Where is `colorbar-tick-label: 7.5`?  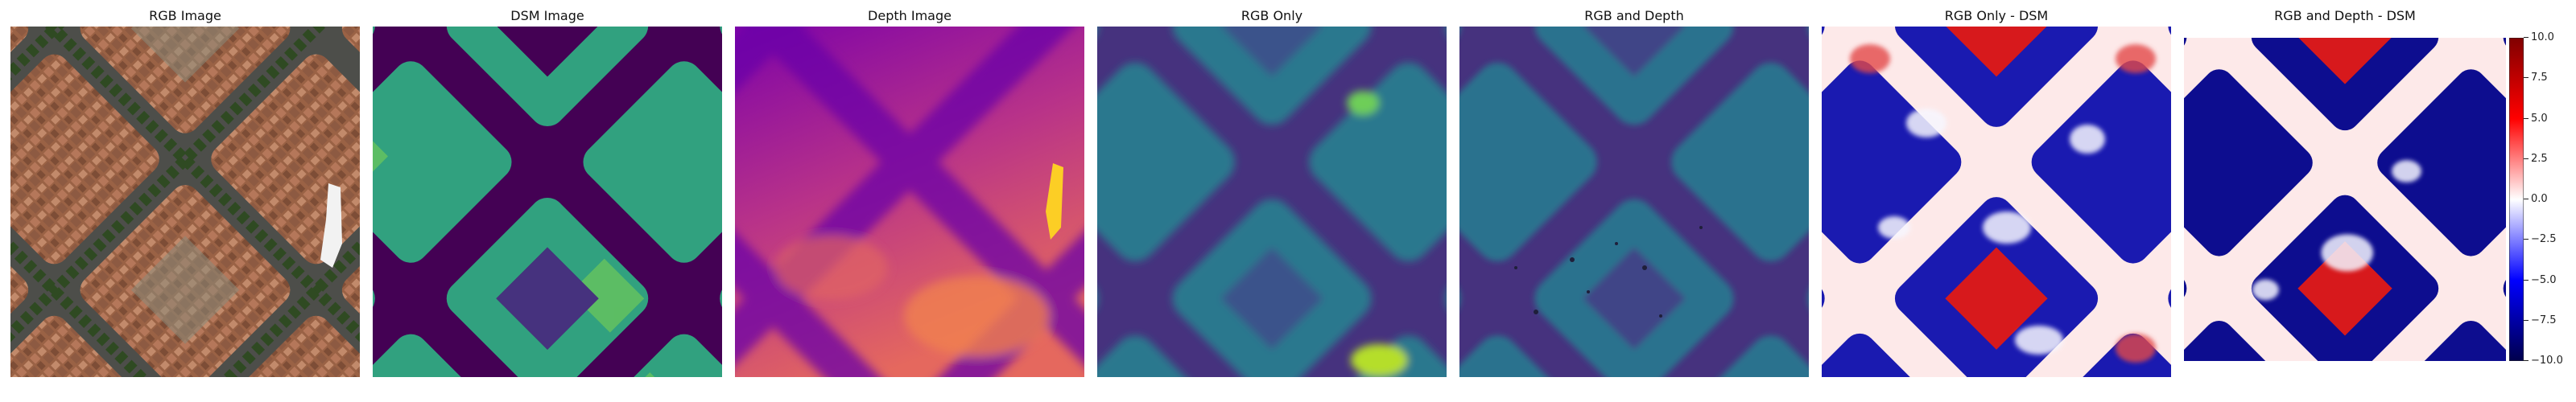
colorbar-tick-label: 7.5 is located at coordinates (2539, 78).